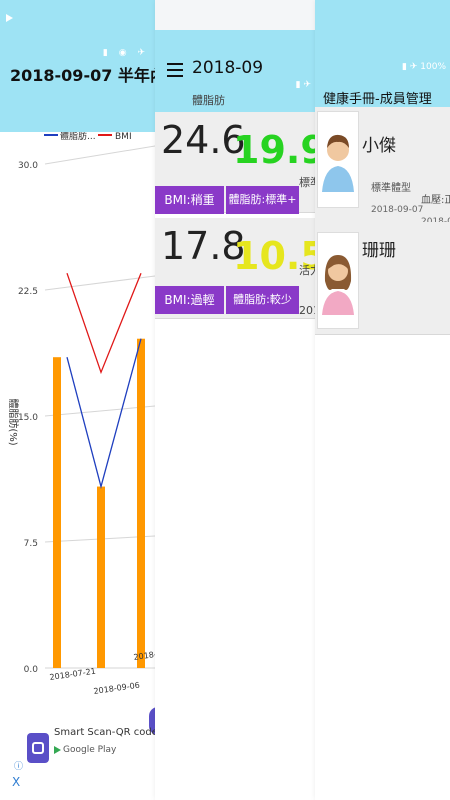 The height and width of the screenshot is (800, 450). Describe the element at coordinates (90, 750) in the screenshot. I see `google-play-label: Google Play` at that location.